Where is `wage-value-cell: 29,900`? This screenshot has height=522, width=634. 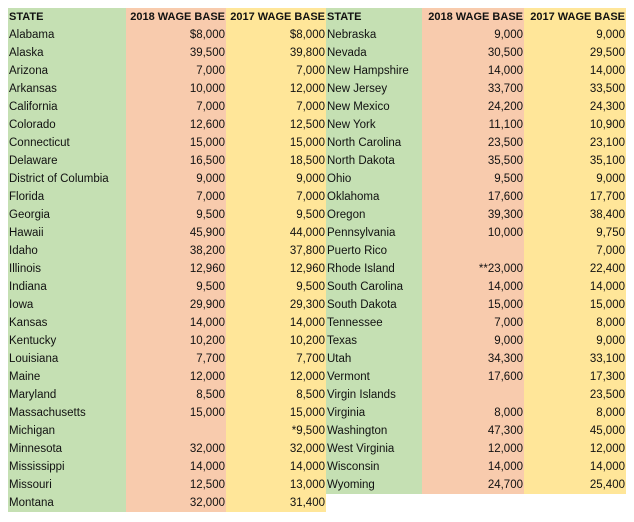 wage-value-cell: 29,900 is located at coordinates (207, 305).